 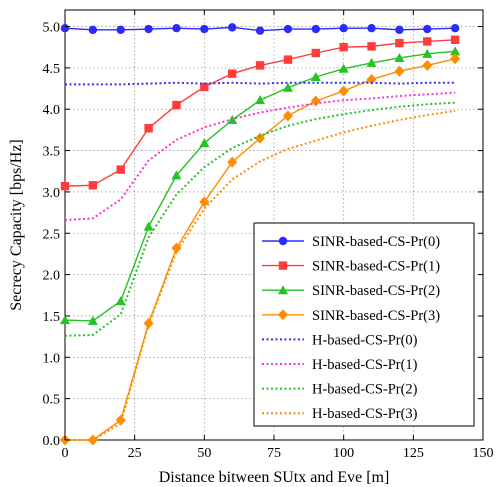 I want to click on legend-item-h-based-cs-pr-0: H-based-CS-Pr(0), so click(x=340, y=340).